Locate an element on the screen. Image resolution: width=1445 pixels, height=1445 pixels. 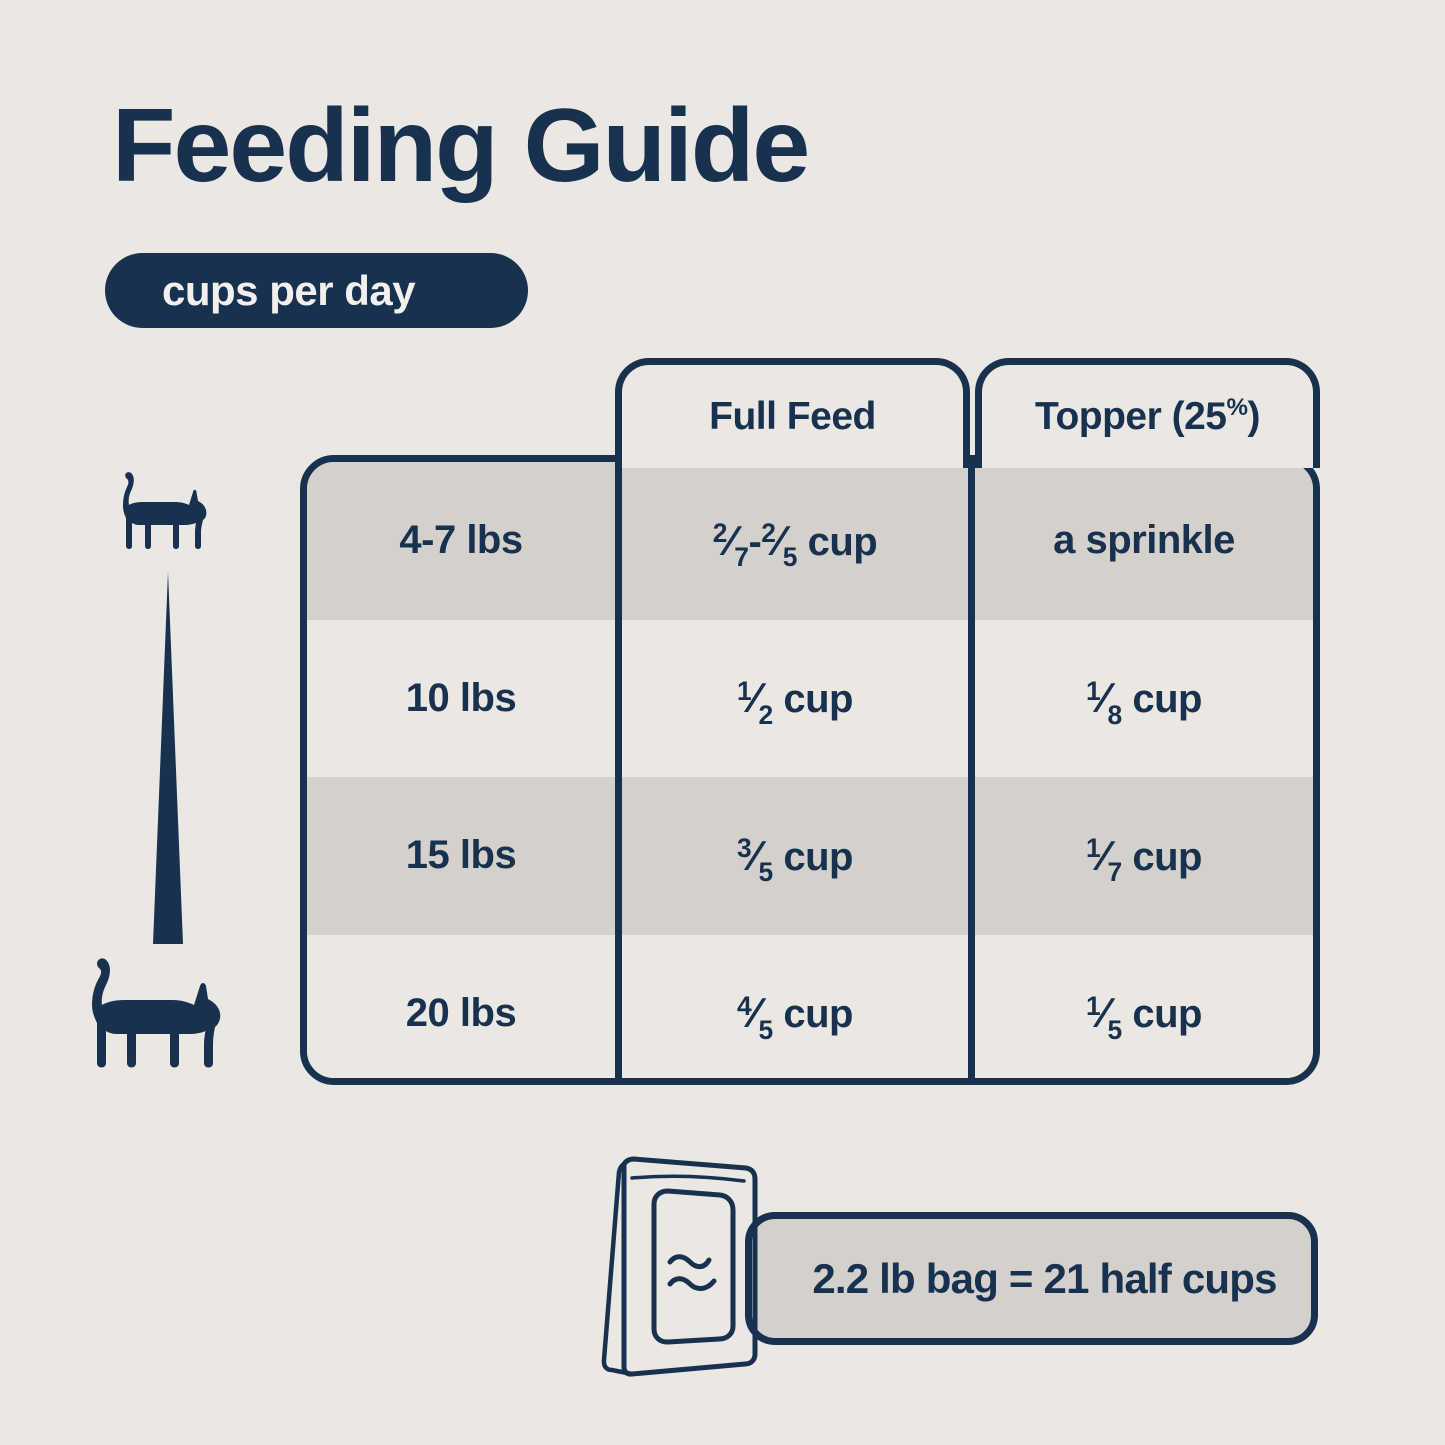
fraction: 1⁄5 is located at coordinates (1104, 1016).